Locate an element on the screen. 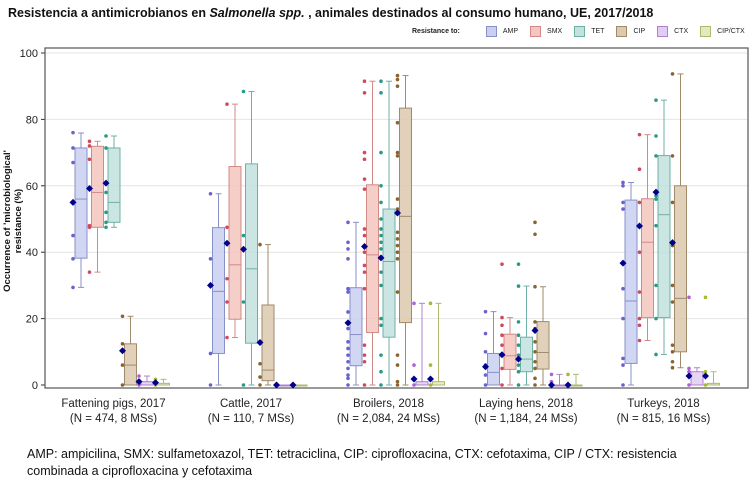 This screenshot has width=750, height=482. y-tick-label: 100 is located at coordinates (29, 54).